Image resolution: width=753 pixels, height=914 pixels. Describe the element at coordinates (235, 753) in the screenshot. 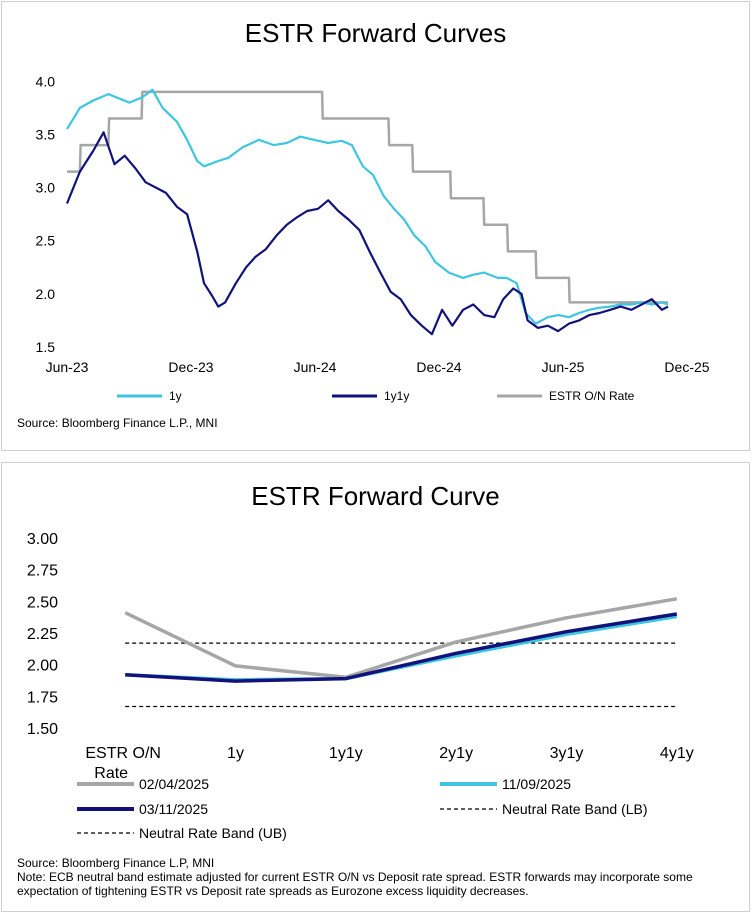

I see `x-tick-label: 1y` at that location.